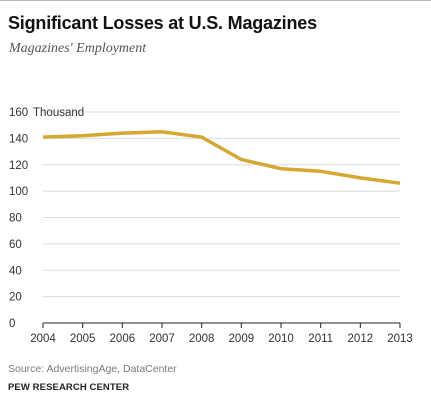  Describe the element at coordinates (162, 339) in the screenshot. I see `x-tick-label: 2007` at that location.